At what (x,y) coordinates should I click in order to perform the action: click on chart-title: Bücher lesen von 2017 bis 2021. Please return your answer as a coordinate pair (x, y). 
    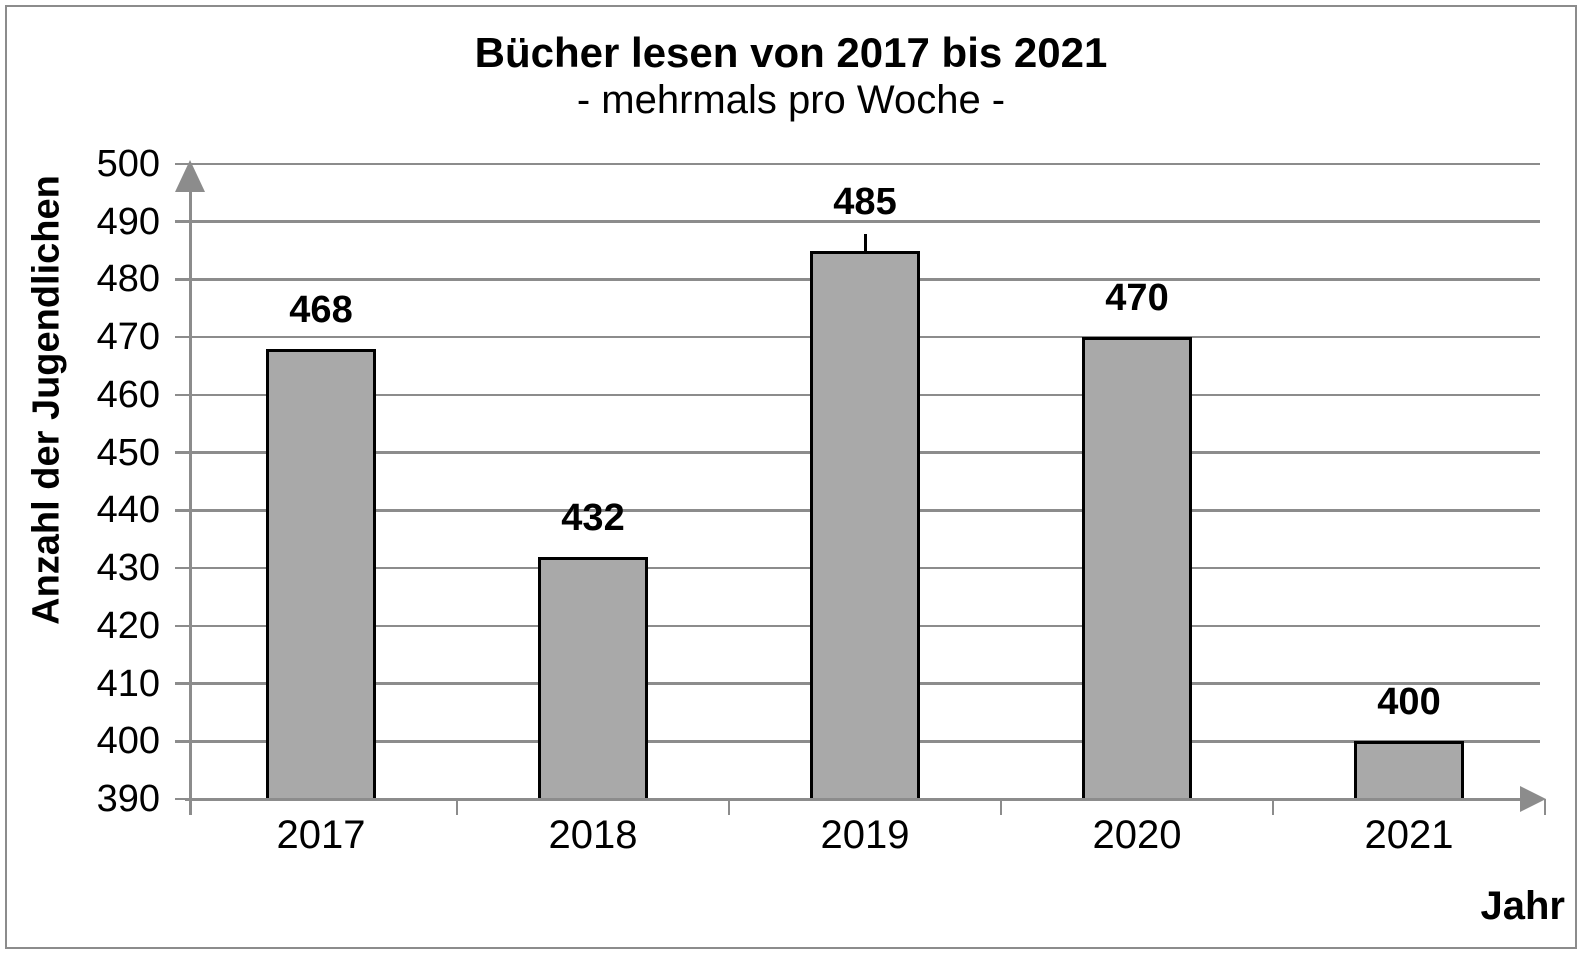
    Looking at the image, I should click on (791, 52).